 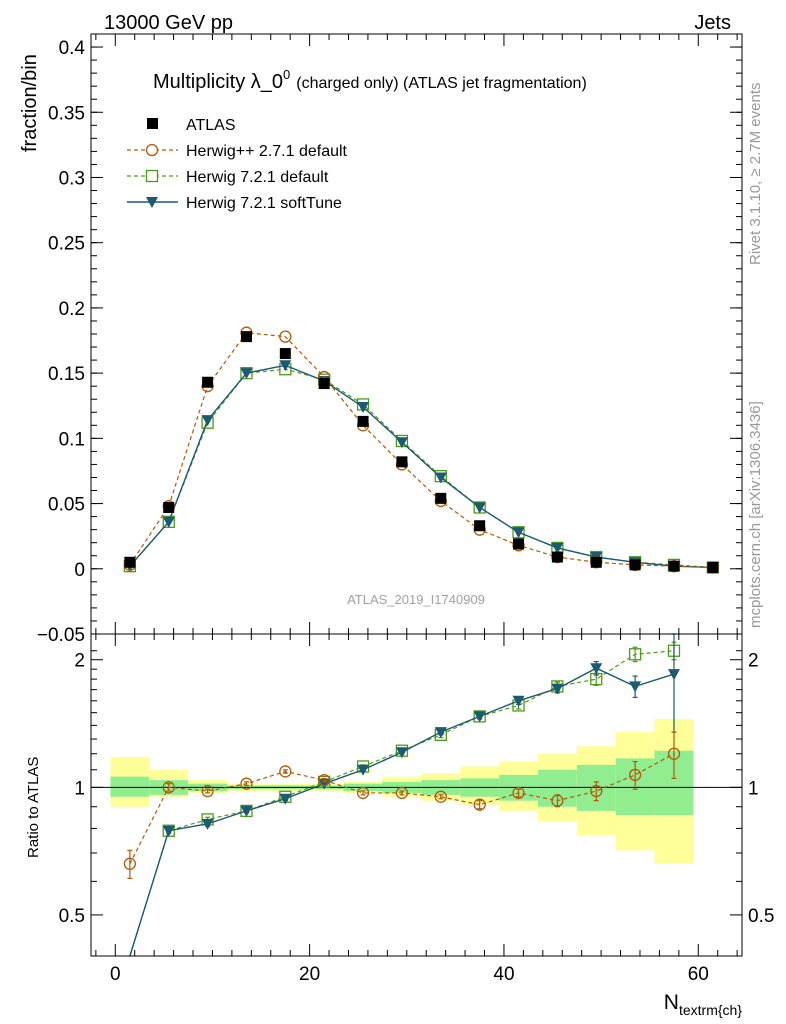 What do you see at coordinates (211, 125) in the screenshot?
I see `legend-label-atlas: ATLAS` at bounding box center [211, 125].